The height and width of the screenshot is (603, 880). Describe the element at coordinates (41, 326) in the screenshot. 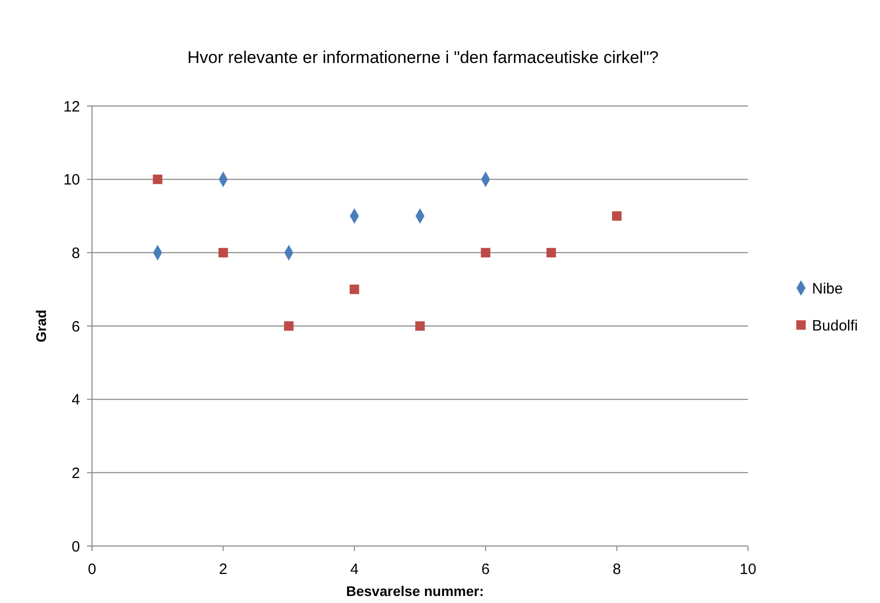

I see `y-axis-title: Grad` at that location.